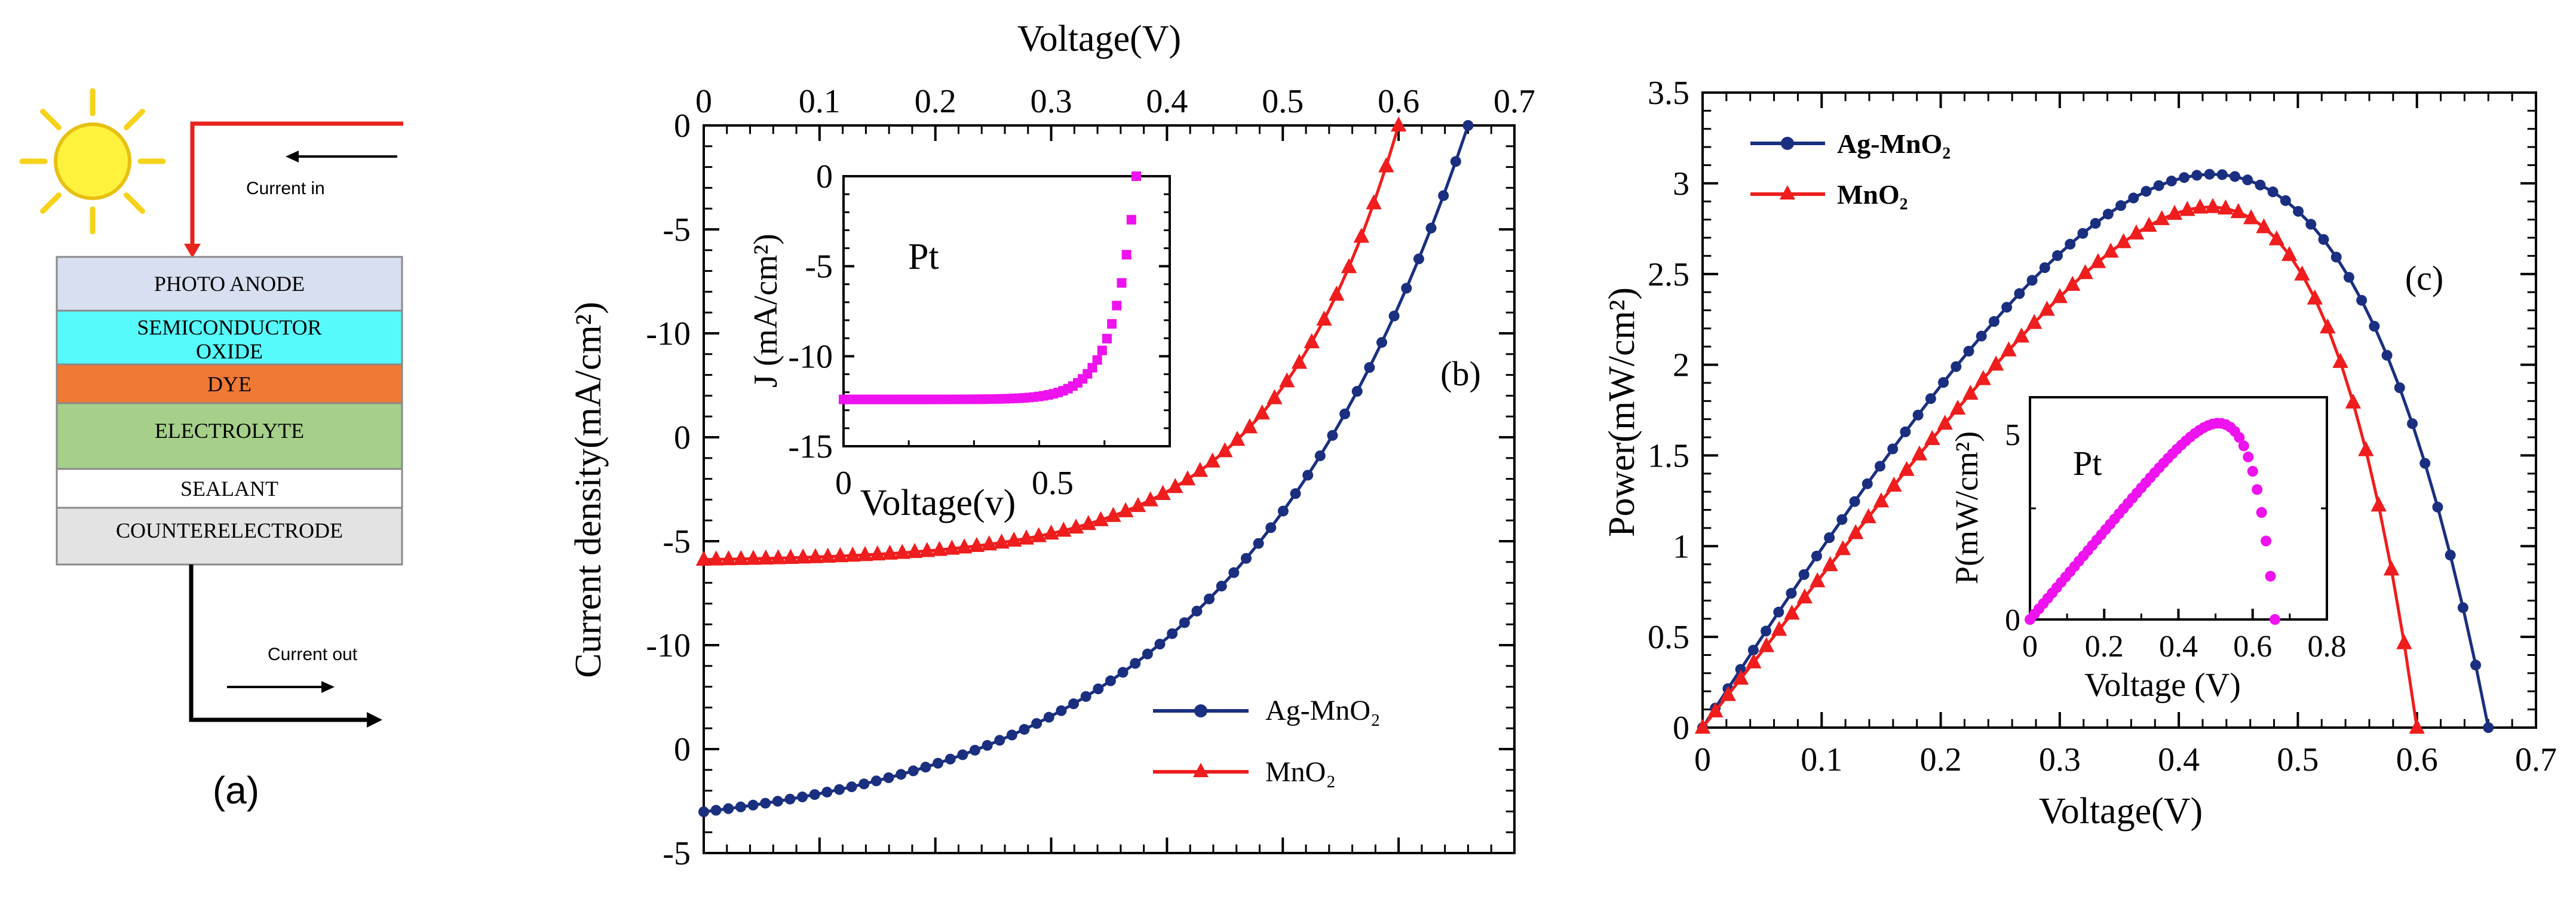 The height and width of the screenshot is (908, 2576). I want to click on y-tick-label: -10, so click(668, 333).